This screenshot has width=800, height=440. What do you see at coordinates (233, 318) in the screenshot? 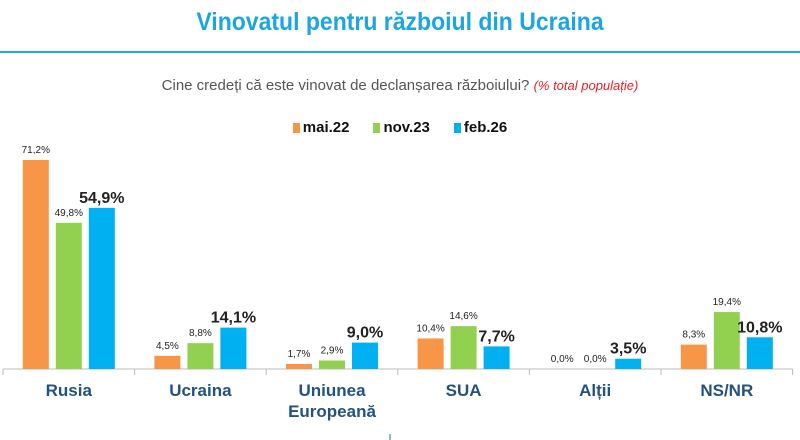
I see `data-label: 14,1%` at bounding box center [233, 318].